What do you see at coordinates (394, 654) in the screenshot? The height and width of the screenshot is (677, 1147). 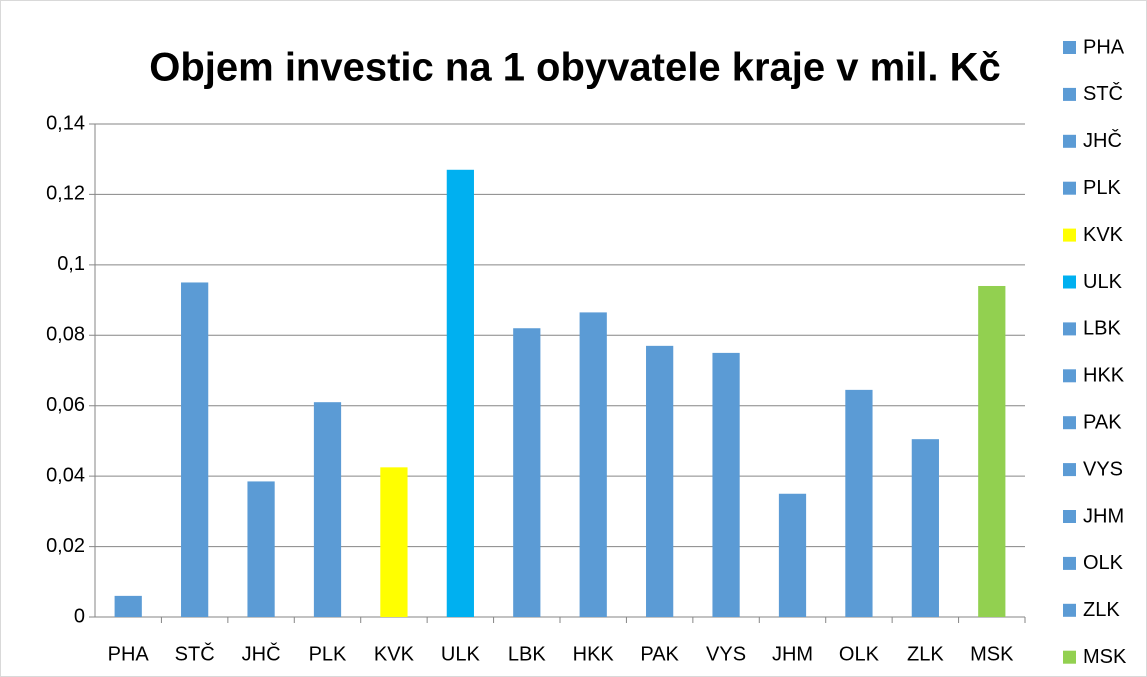 I see `x-tick-label: KVK` at bounding box center [394, 654].